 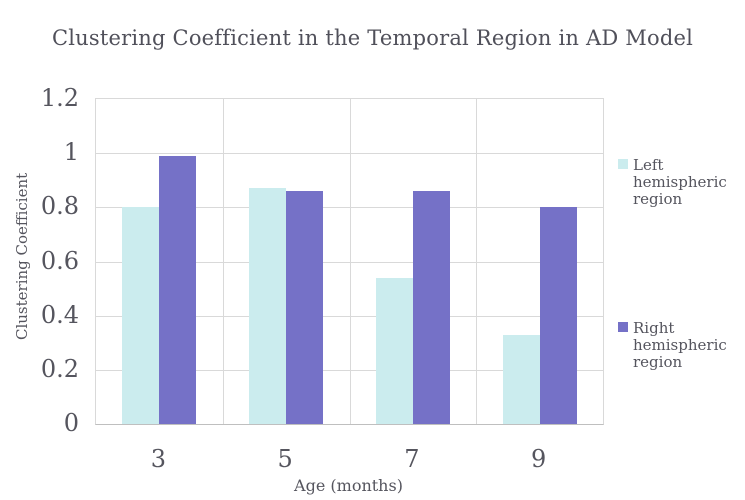 What do you see at coordinates (680, 345) in the screenshot?
I see `legend-label: Right hemispheric region` at bounding box center [680, 345].